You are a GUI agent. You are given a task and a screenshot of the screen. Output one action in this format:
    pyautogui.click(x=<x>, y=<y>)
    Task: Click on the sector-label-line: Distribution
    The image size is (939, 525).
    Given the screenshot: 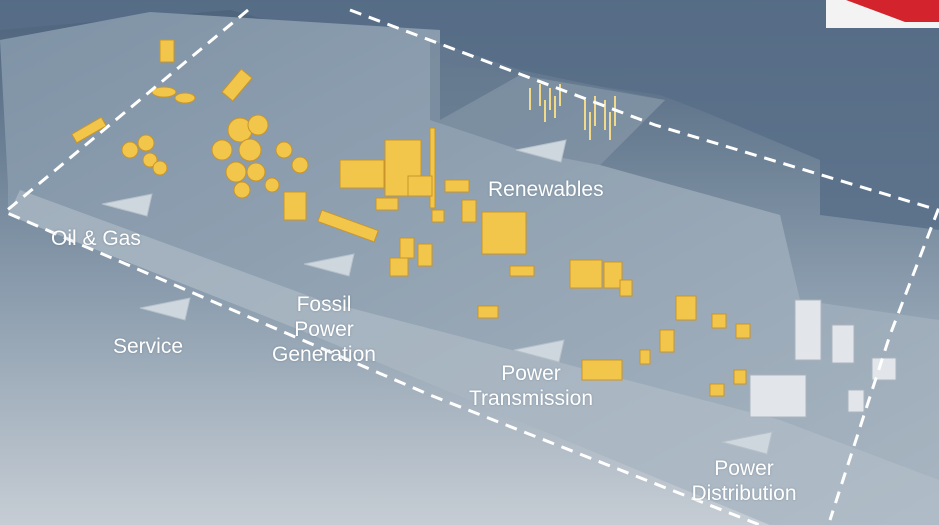 What is the action you would take?
    pyautogui.click(x=744, y=493)
    